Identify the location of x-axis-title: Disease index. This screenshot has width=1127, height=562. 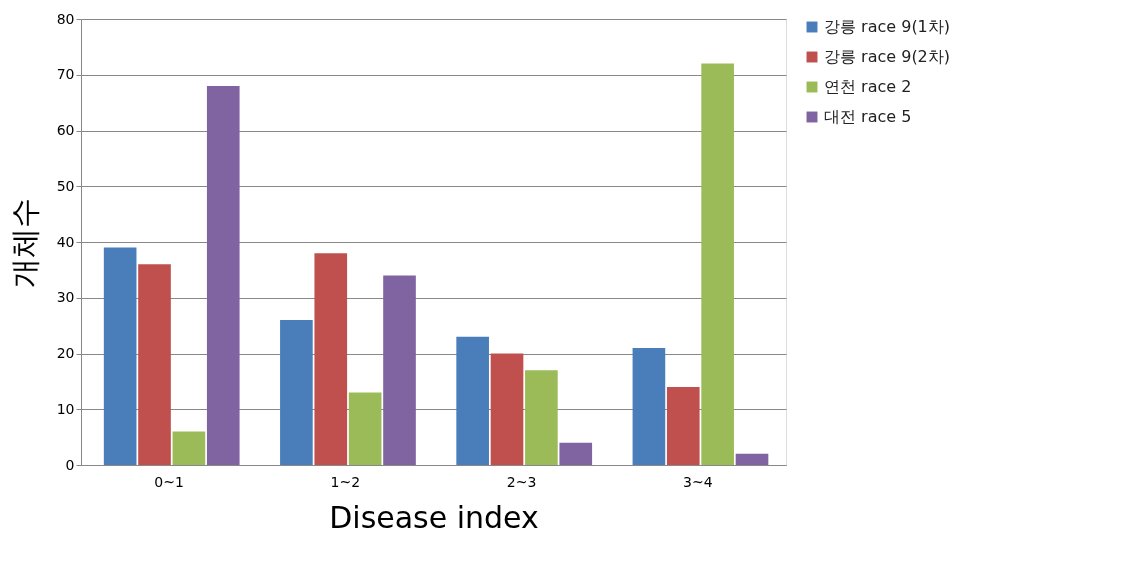
(434, 517).